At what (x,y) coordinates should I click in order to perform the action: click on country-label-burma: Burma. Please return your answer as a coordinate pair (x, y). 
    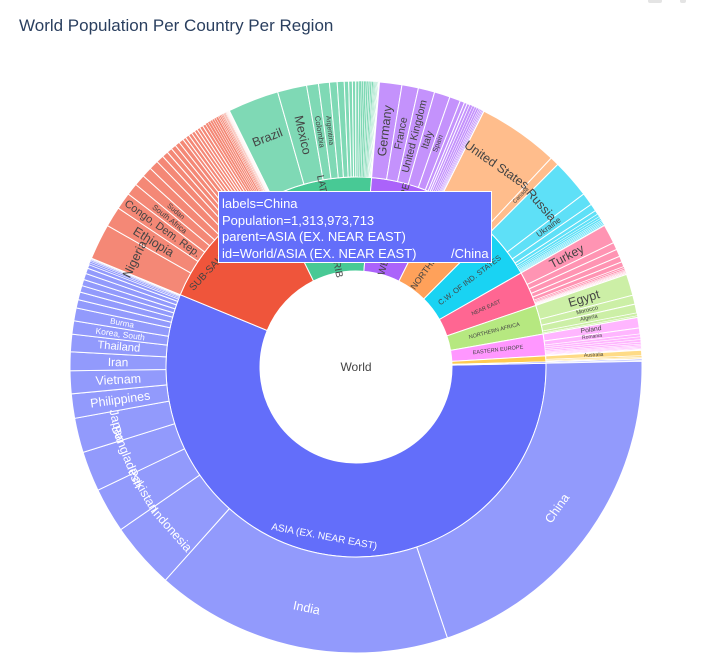
    Looking at the image, I should click on (122, 323).